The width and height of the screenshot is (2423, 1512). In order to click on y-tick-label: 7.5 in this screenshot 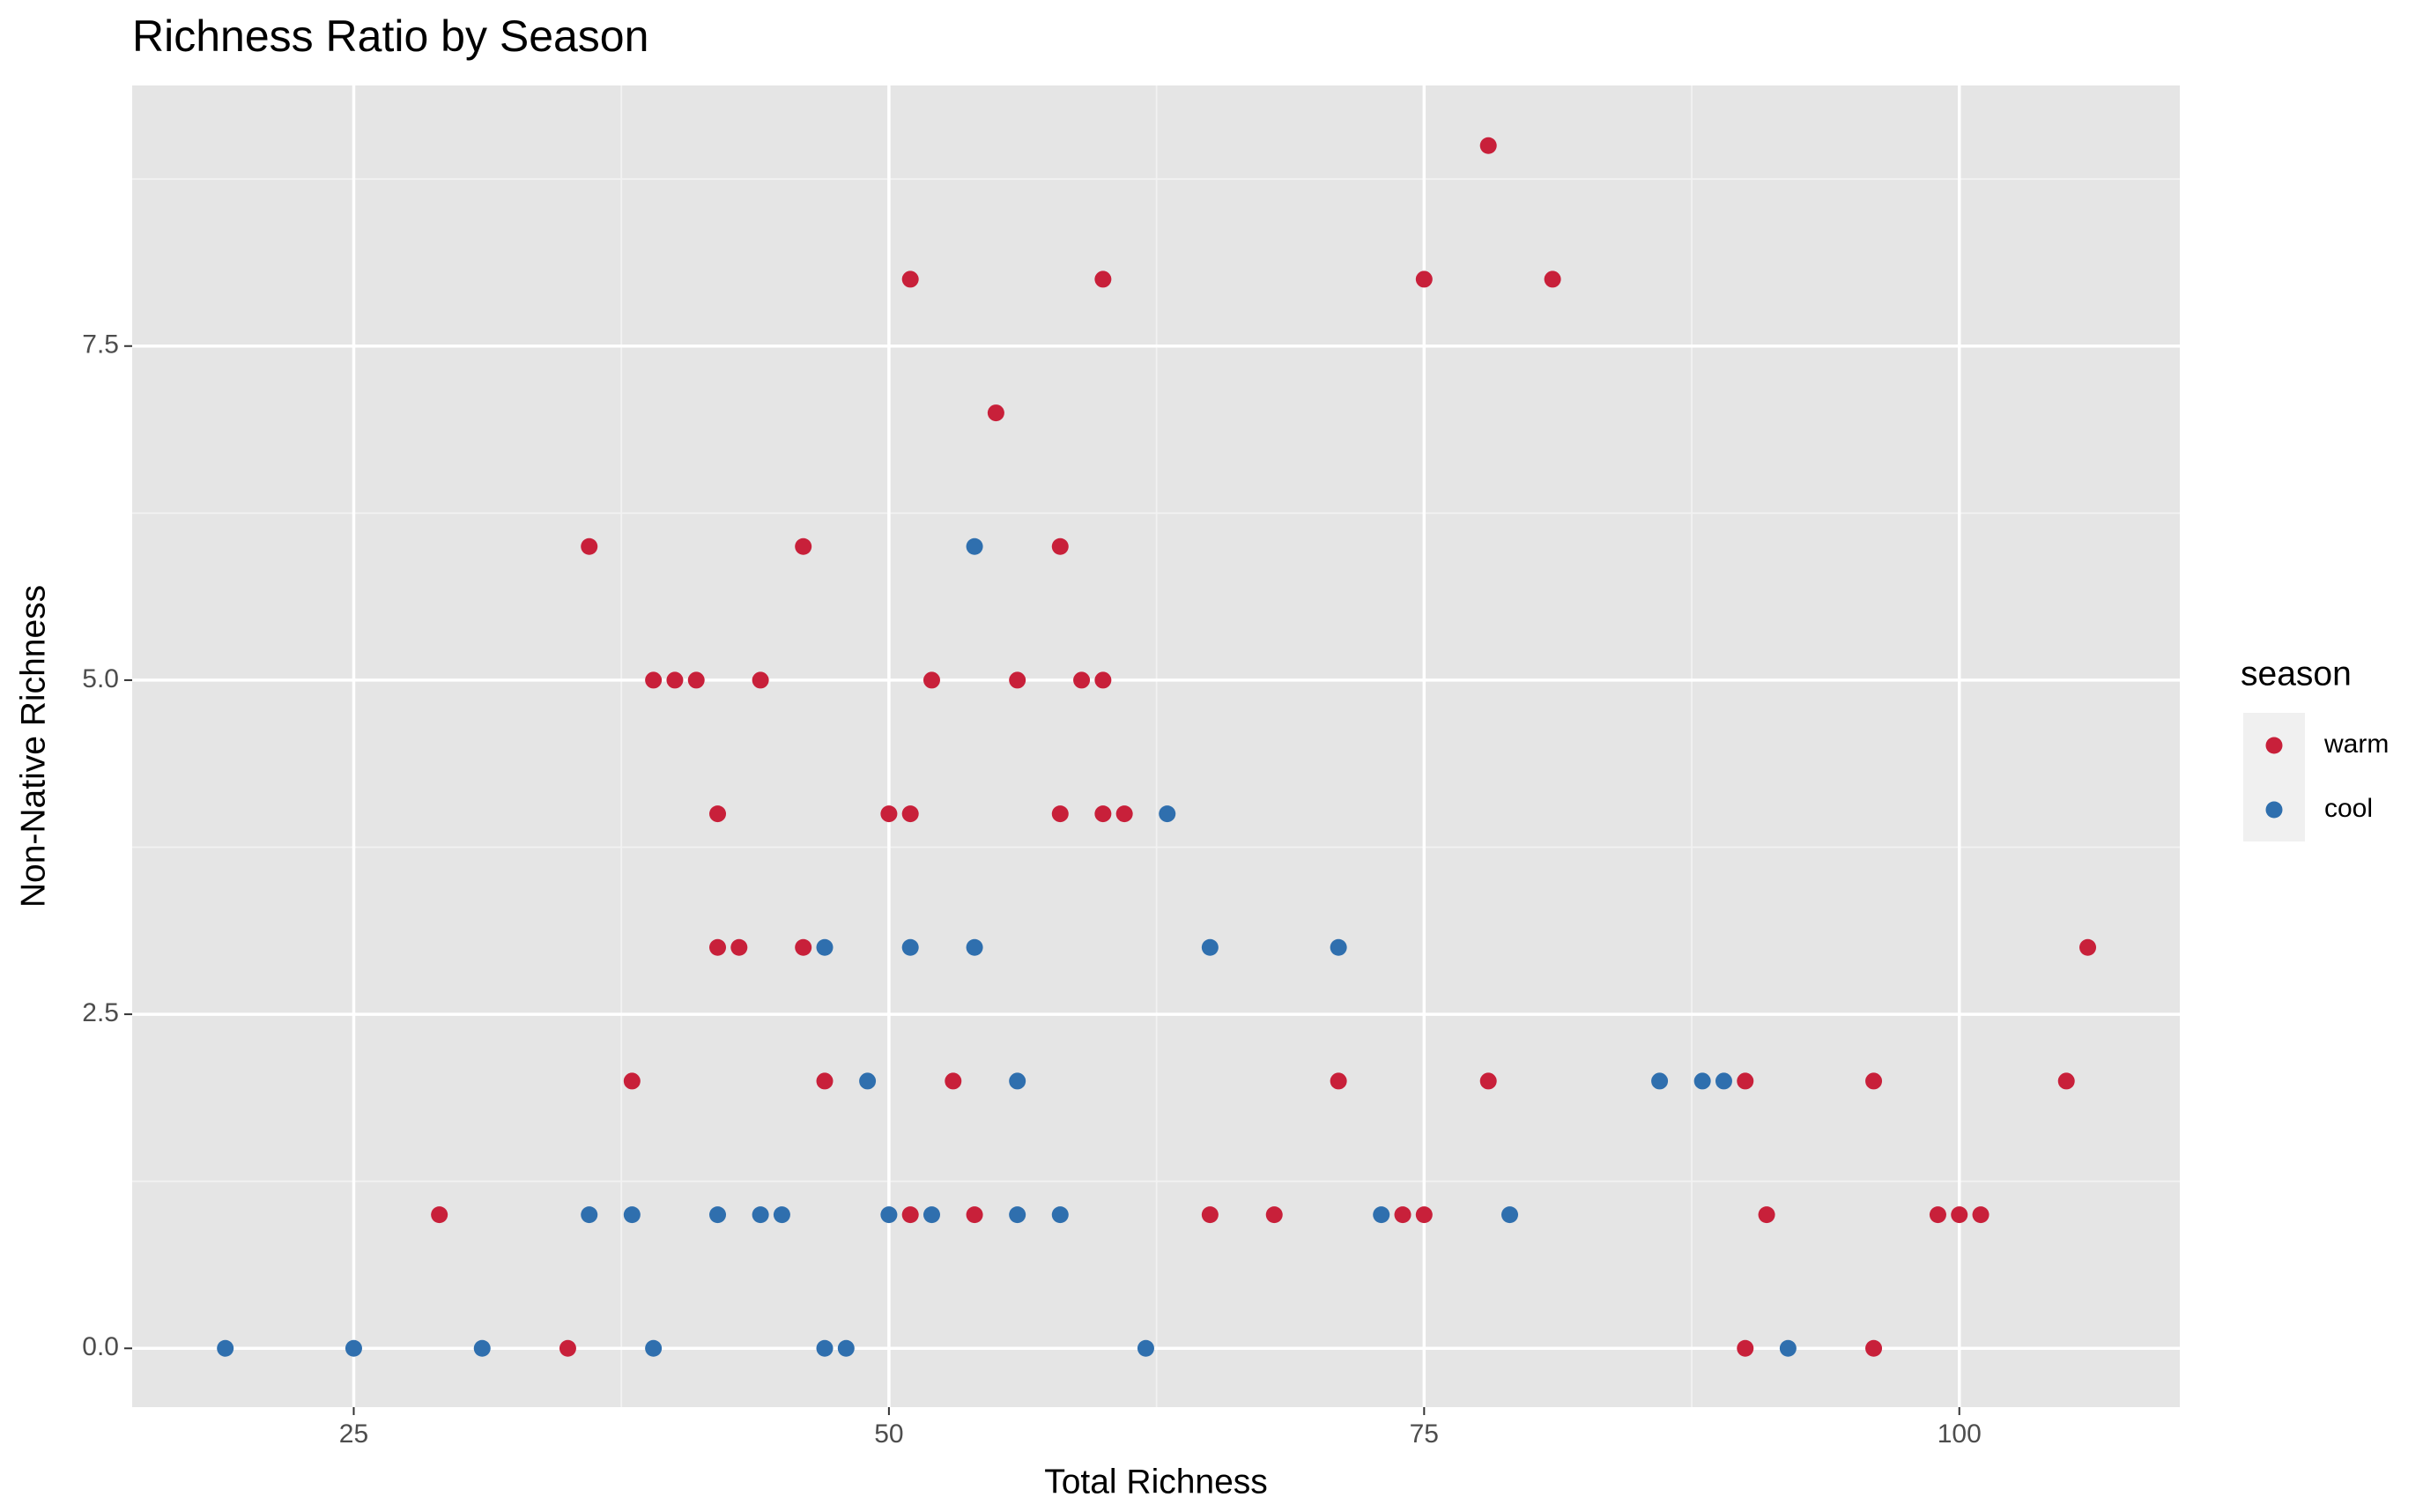, I will do `click(100, 344)`.